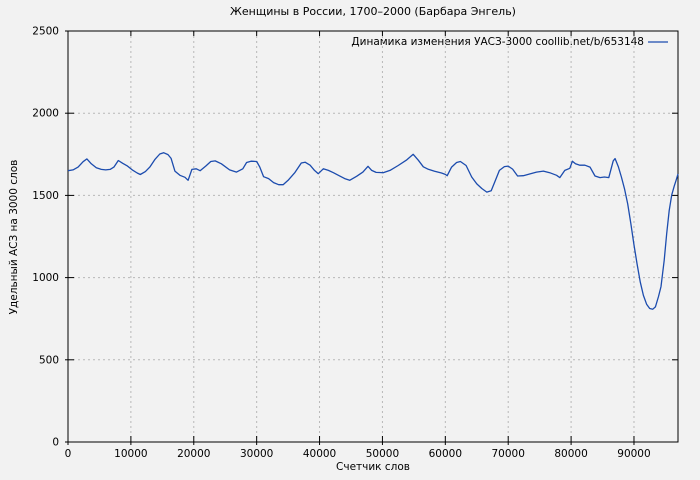 The height and width of the screenshot is (480, 700). Describe the element at coordinates (508, 454) in the screenshot. I see `x-tick-label: 70000` at that location.